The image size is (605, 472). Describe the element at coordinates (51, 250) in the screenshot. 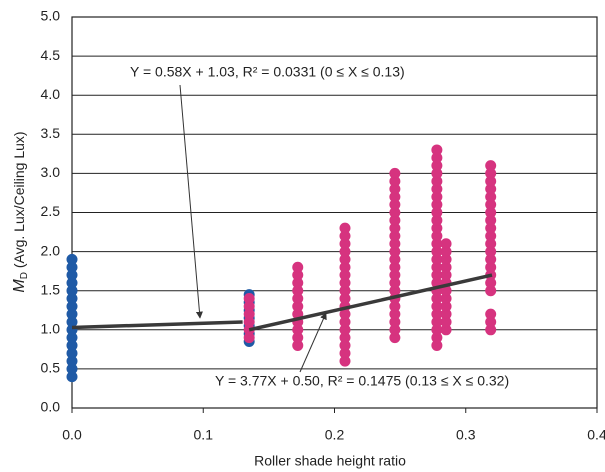

I see `y-tick-label: 2.0` at that location.